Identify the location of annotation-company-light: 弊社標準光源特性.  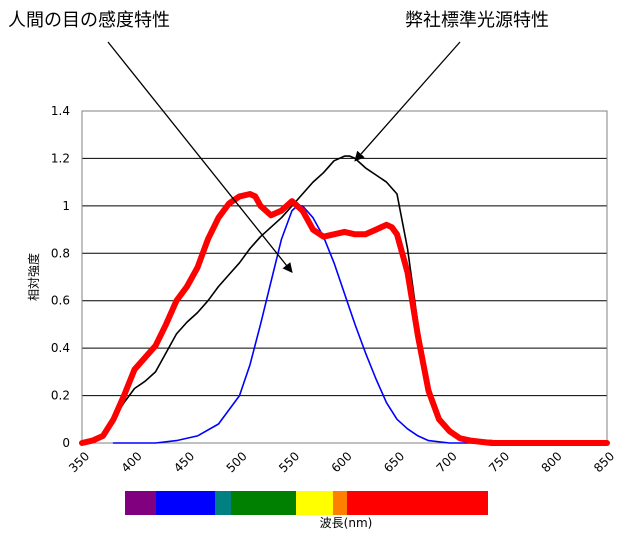
(477, 20).